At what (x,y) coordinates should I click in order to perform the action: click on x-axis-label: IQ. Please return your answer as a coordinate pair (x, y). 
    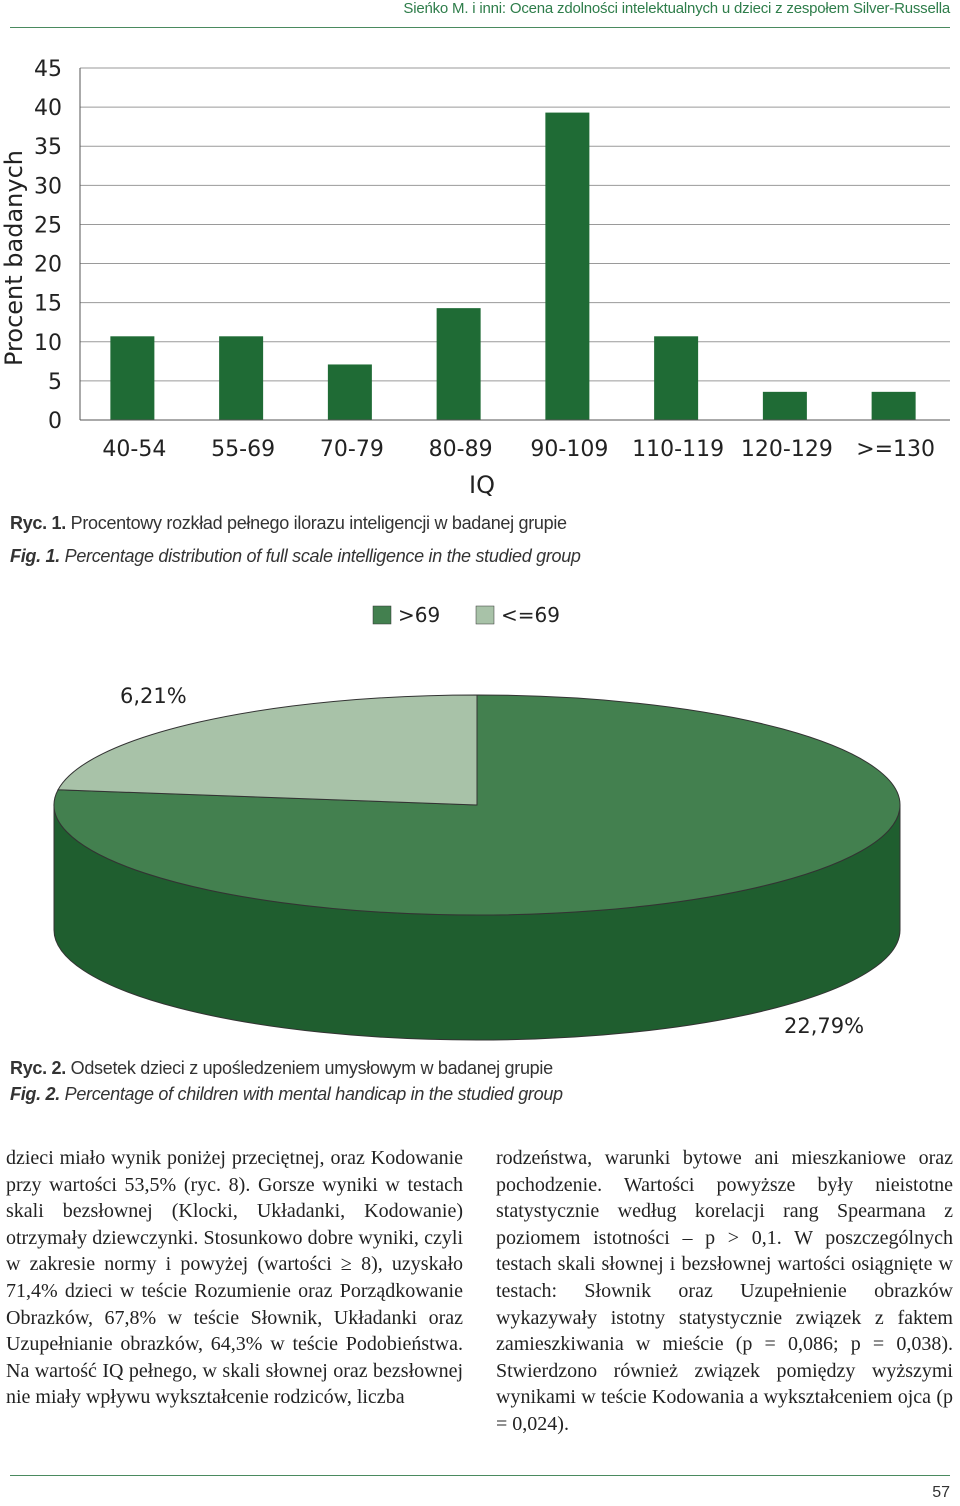
    Looking at the image, I should click on (482, 485).